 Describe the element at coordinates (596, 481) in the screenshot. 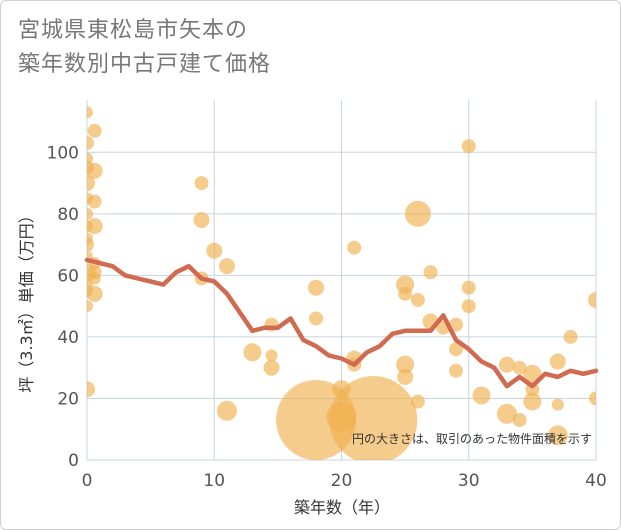

I see `x-tick-label-4: 40` at that location.